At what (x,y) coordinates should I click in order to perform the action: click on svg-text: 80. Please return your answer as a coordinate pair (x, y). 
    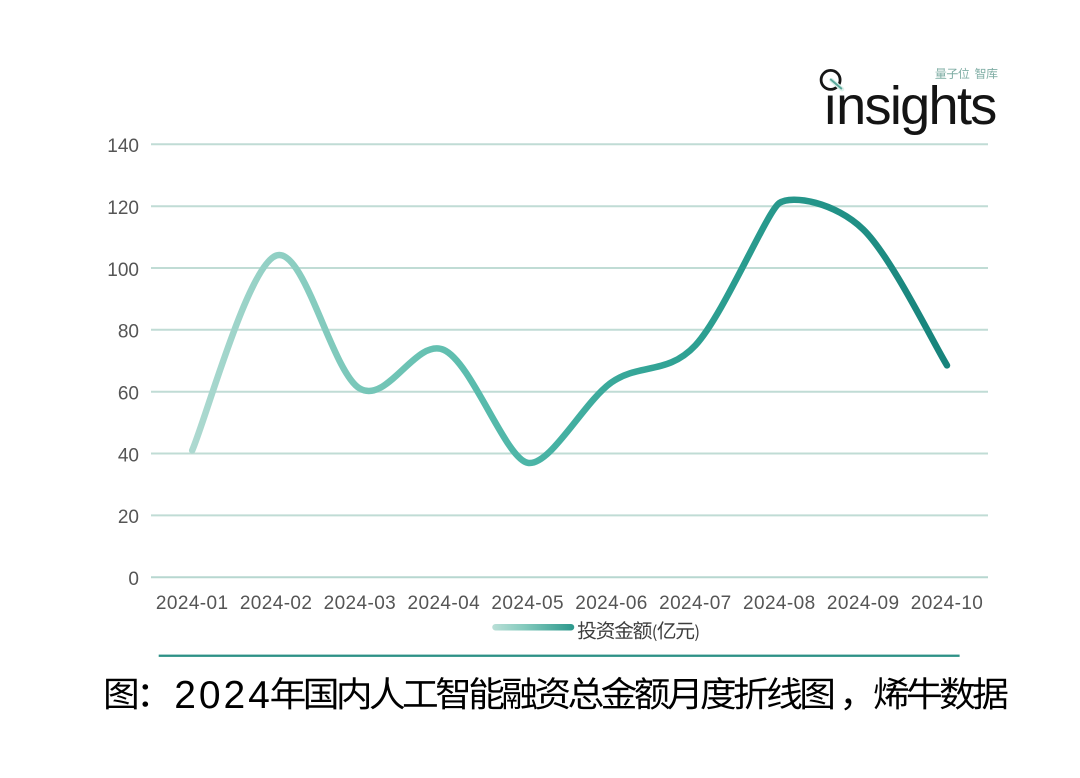
    Looking at the image, I should click on (128, 332).